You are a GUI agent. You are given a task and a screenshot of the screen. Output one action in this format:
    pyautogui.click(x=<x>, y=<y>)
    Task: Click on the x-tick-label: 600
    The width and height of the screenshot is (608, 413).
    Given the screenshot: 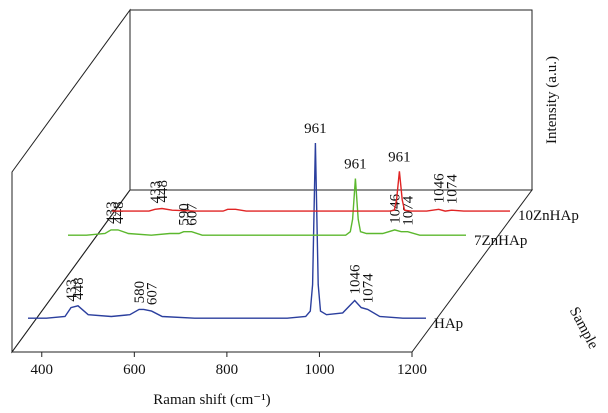 What is the action you would take?
    pyautogui.click(x=134, y=370)
    